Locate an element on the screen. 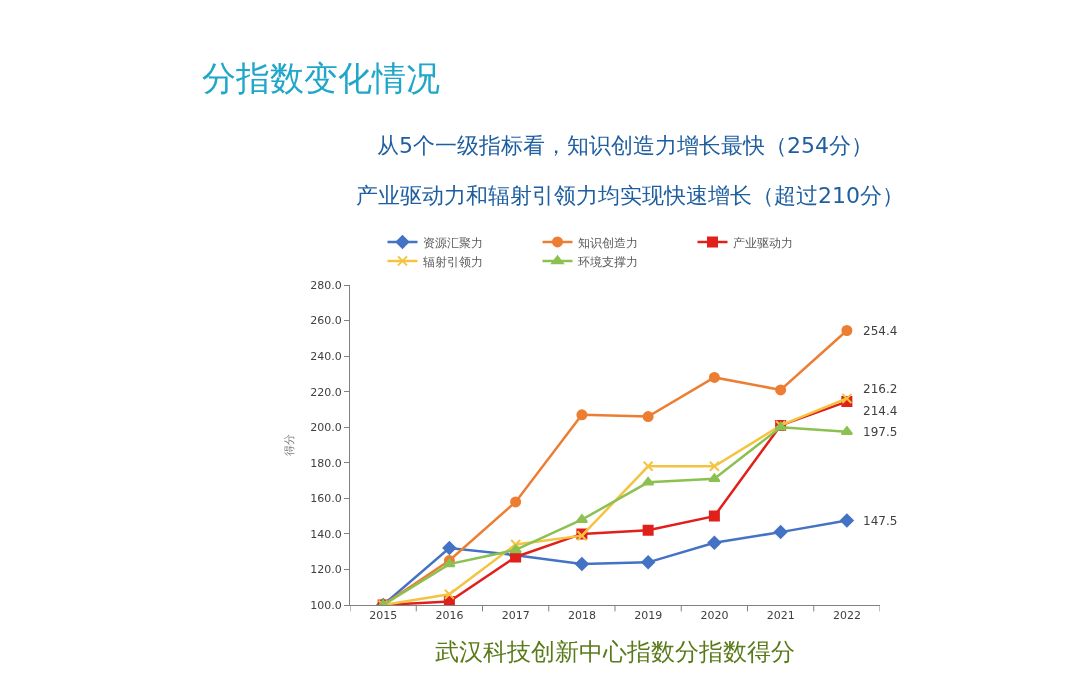  data-label: 214.4 is located at coordinates (880, 411).